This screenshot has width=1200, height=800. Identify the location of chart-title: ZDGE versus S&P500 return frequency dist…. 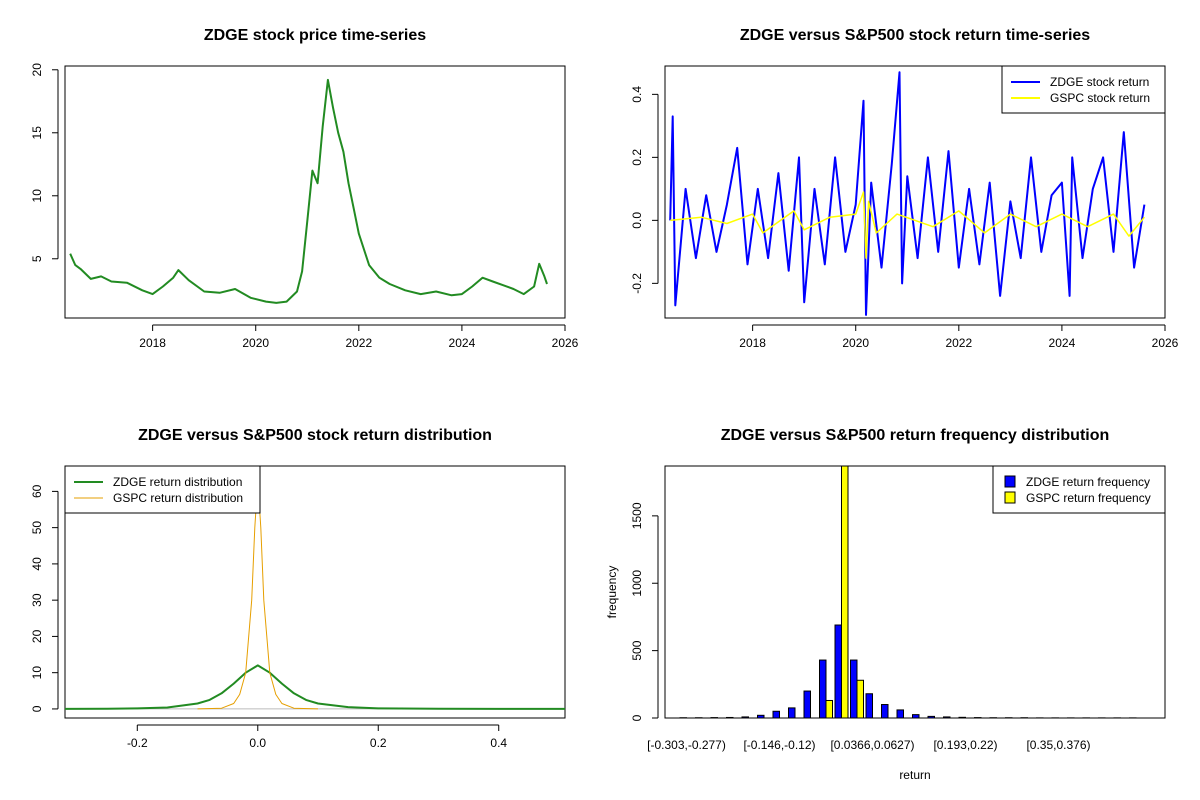
(915, 435).